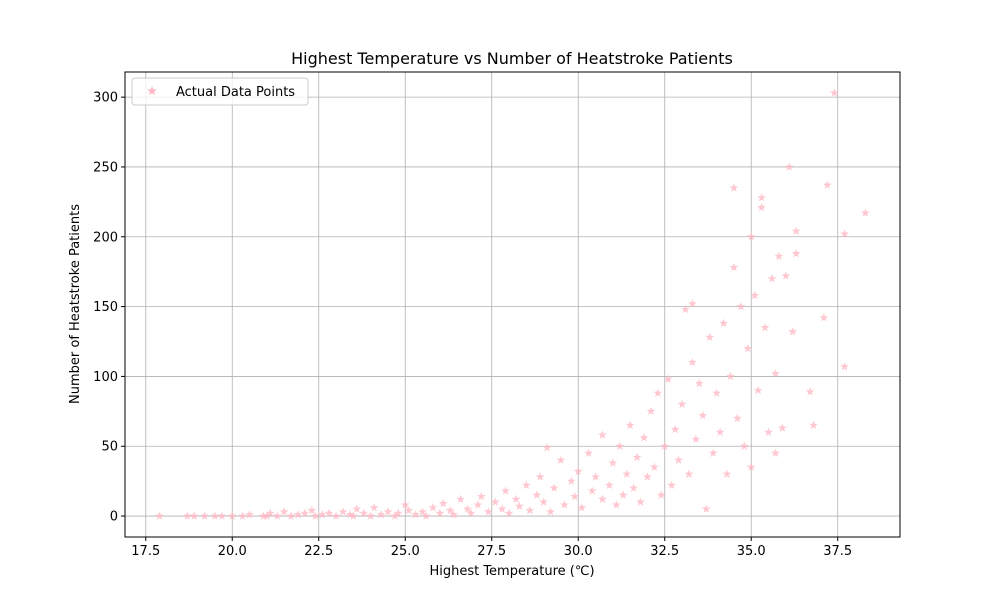  I want to click on x-tick-label: 20.0, so click(232, 551).